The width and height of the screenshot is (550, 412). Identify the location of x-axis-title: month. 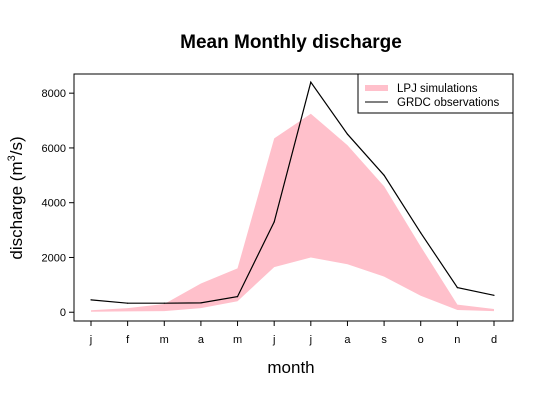
(290, 367).